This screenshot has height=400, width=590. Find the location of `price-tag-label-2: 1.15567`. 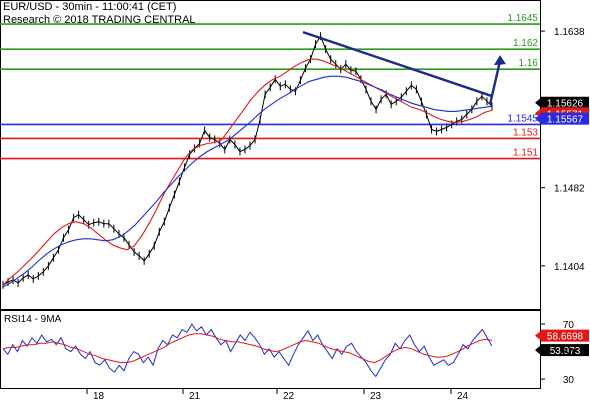

price-tag-label-2: 1.15567 is located at coordinates (565, 120).